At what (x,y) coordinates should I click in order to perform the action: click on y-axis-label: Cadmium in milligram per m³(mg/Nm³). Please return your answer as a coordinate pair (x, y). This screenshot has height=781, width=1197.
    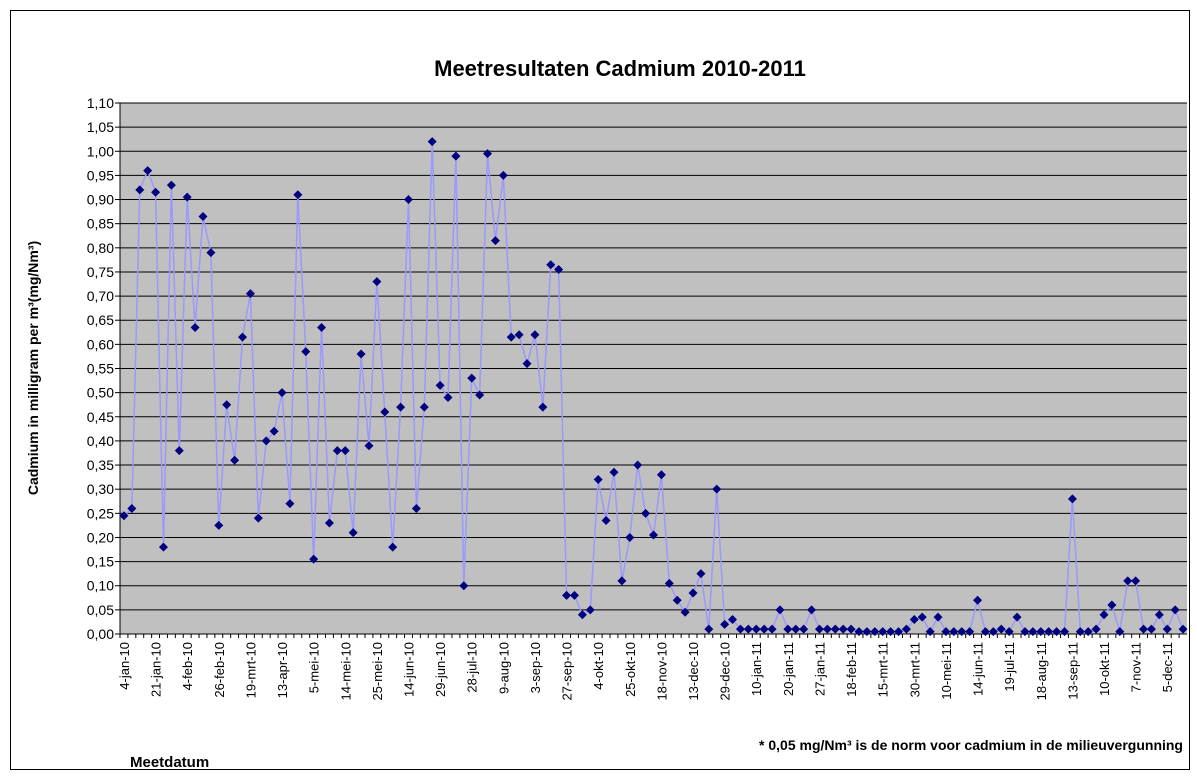
    Looking at the image, I should click on (33, 368).